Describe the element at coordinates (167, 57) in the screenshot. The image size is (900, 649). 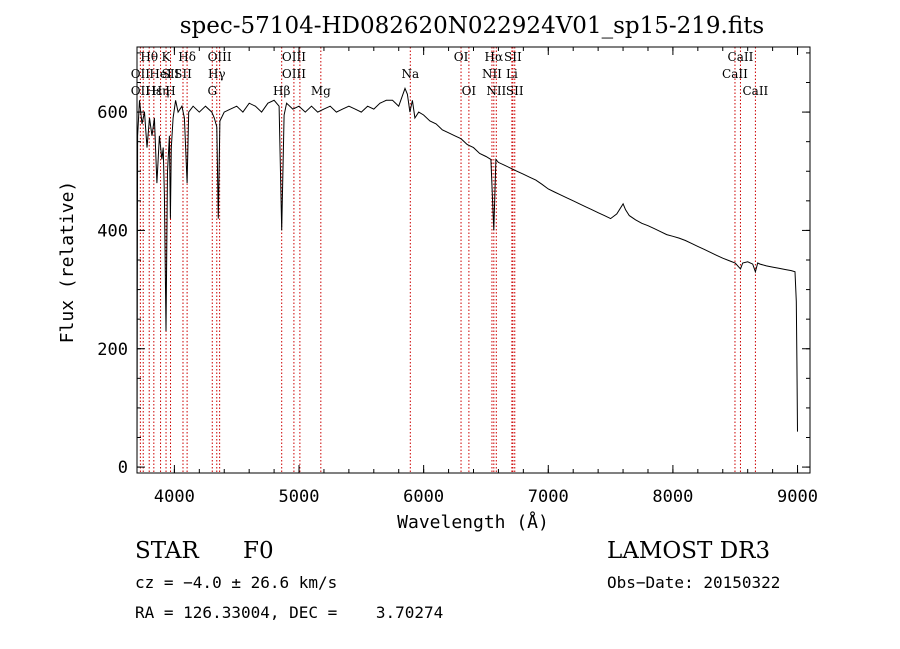
I see `line-label: K` at that location.